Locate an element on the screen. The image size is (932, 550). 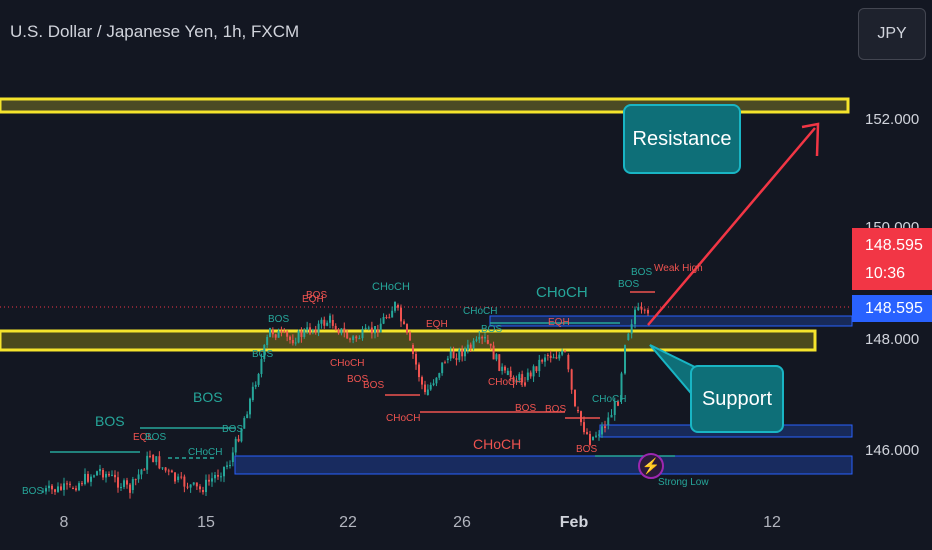
chart-title: U.S. Dollar / Japanese Yen, 1h, FXCM is located at coordinates (155, 31).